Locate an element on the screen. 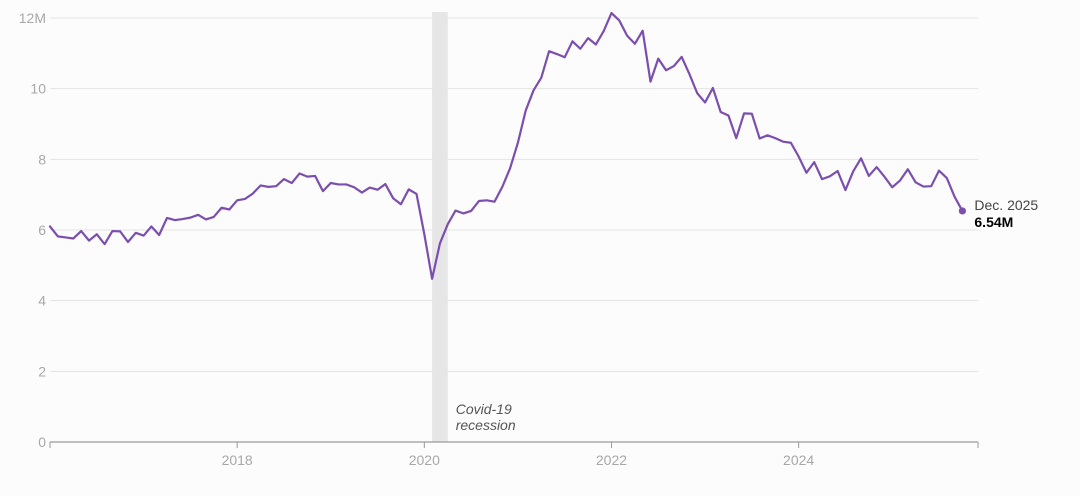 The image size is (1080, 496). x-axis: 2018 2020 2022 2024 is located at coordinates (514, 454).